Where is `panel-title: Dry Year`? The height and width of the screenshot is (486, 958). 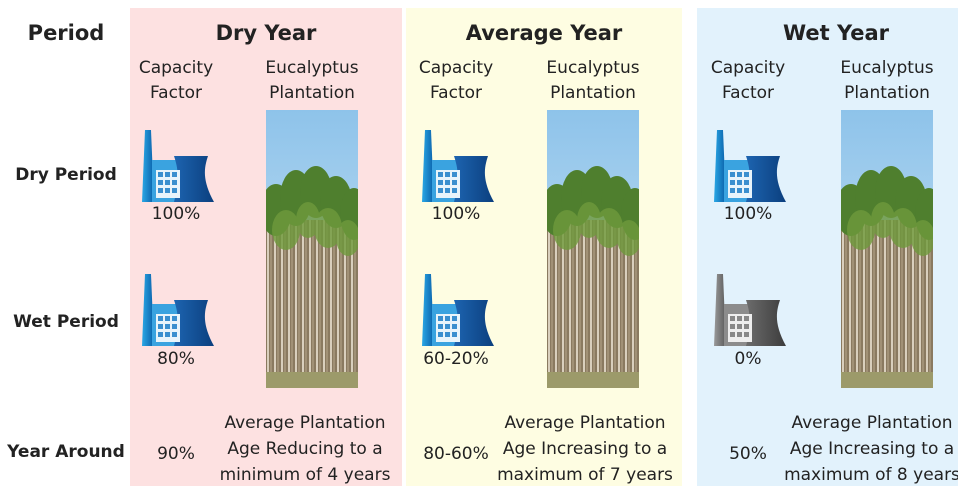
panel-title: Dry Year is located at coordinates (266, 33).